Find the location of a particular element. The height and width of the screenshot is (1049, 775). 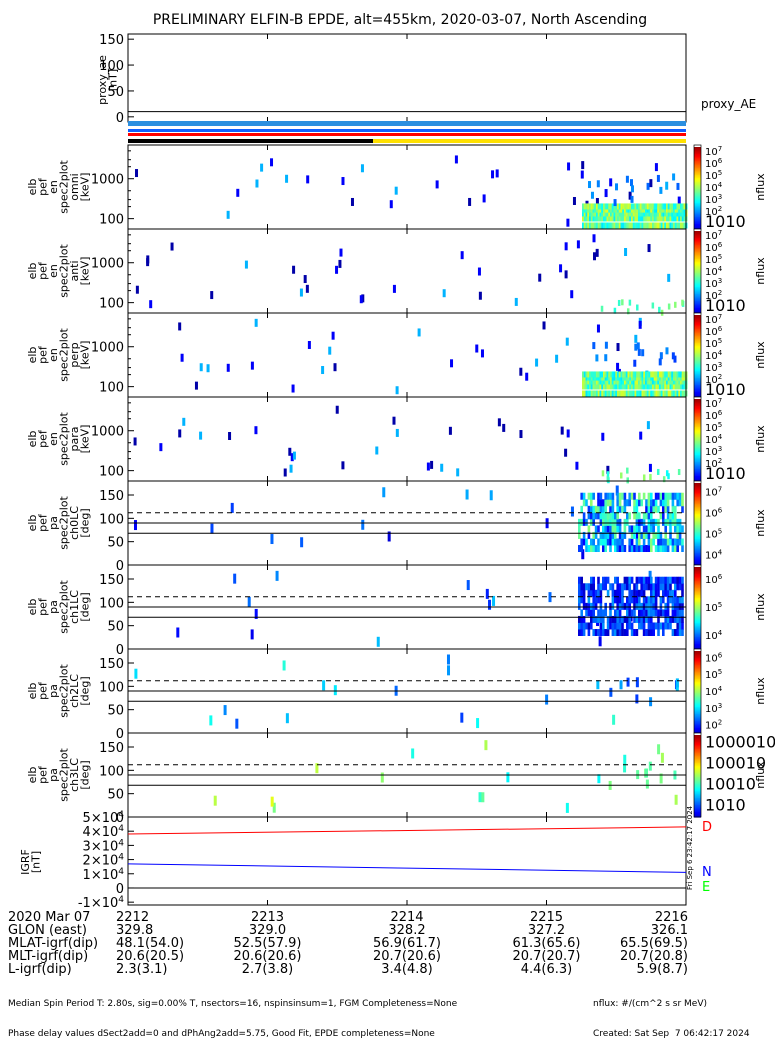

pa-ch0-ytick-label: 0 is located at coordinates (120, 566).